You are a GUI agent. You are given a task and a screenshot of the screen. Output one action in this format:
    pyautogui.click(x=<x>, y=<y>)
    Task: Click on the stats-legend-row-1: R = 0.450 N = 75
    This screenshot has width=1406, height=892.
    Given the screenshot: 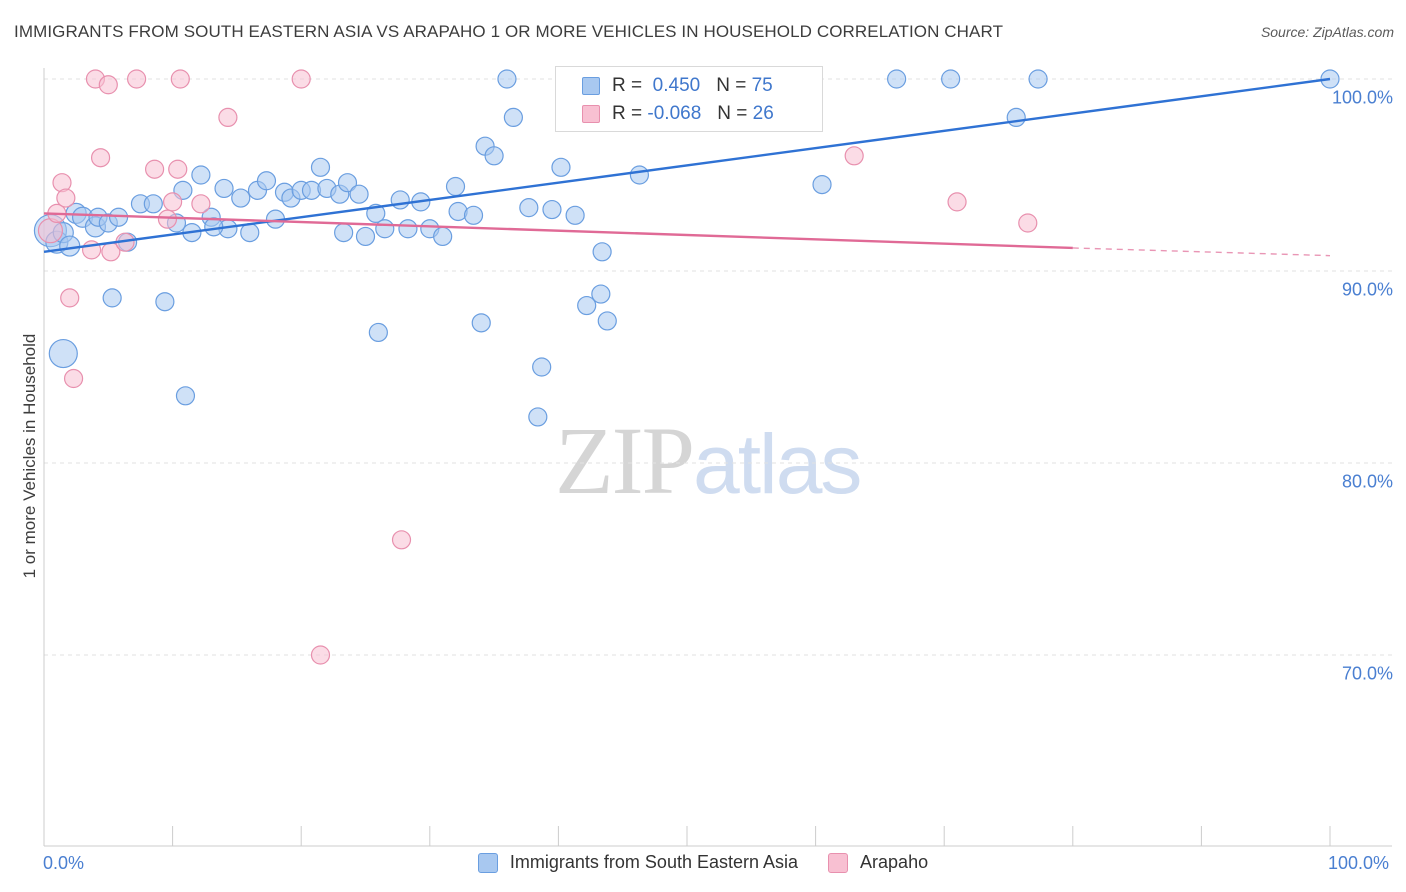 What is the action you would take?
    pyautogui.click(x=677, y=86)
    